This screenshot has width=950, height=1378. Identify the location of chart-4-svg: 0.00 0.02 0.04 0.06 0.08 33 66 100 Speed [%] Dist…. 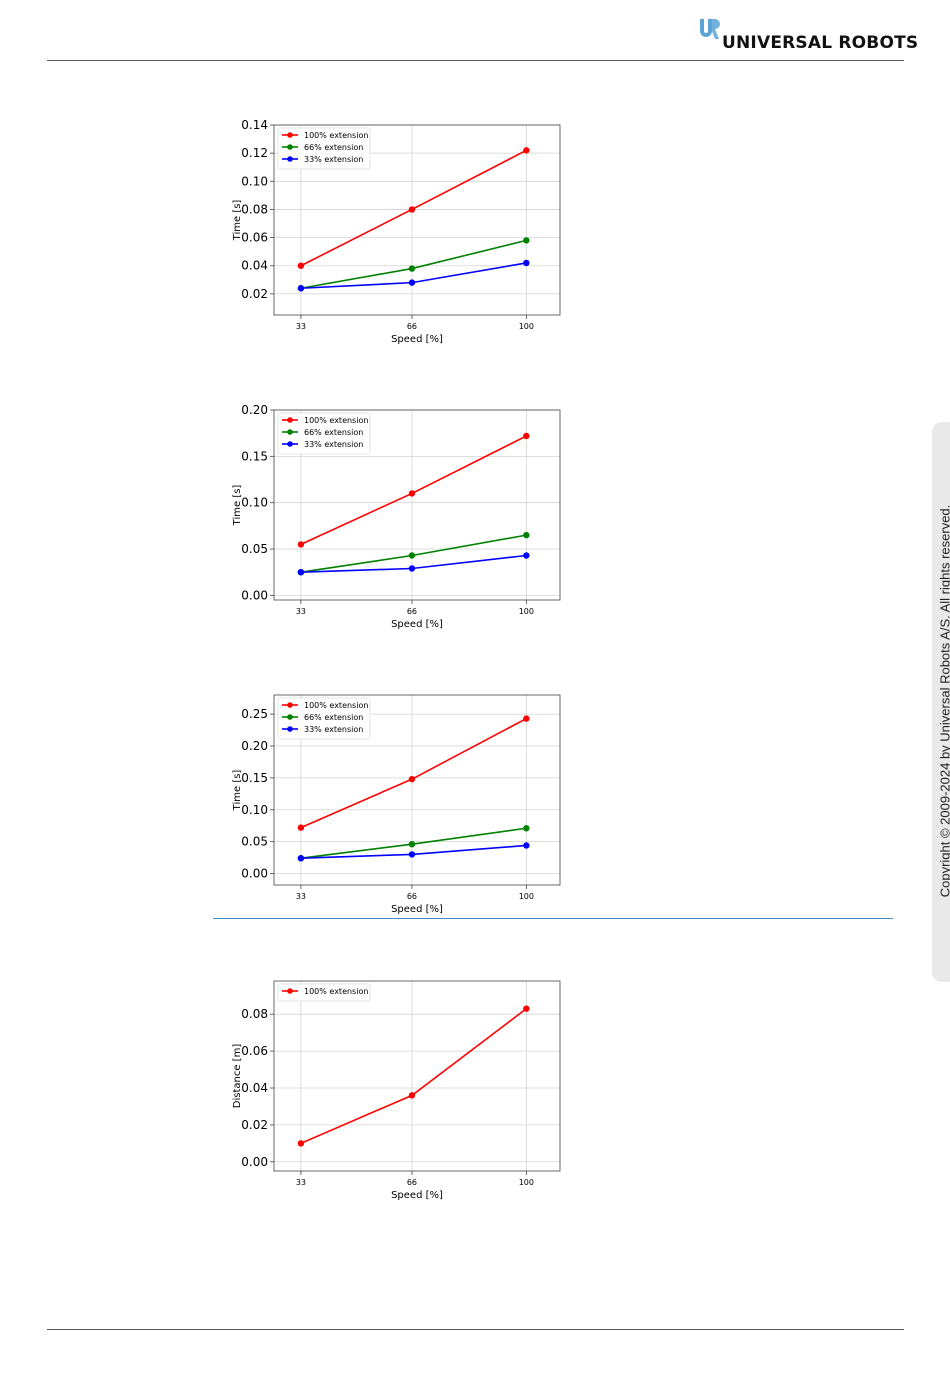
(396, 1090).